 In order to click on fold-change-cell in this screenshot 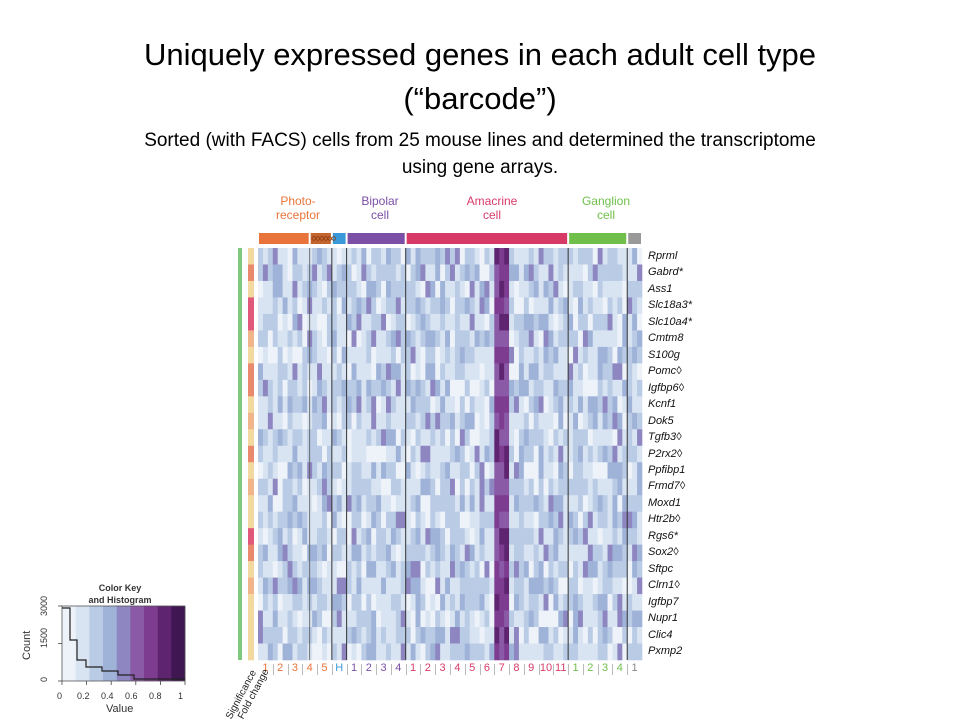, I will do `click(251, 306)`.